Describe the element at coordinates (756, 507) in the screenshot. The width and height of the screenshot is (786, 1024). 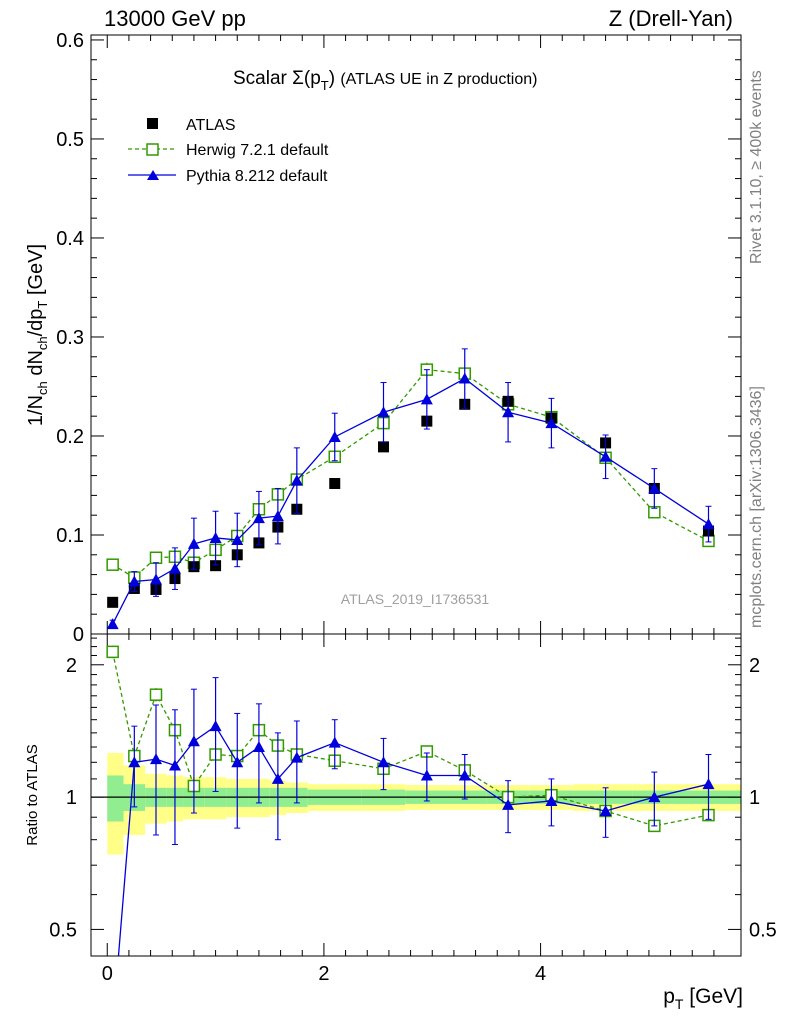
I see `mcplots-reference-text: mcplots.cern.ch [arXiv:1306.3436]` at that location.